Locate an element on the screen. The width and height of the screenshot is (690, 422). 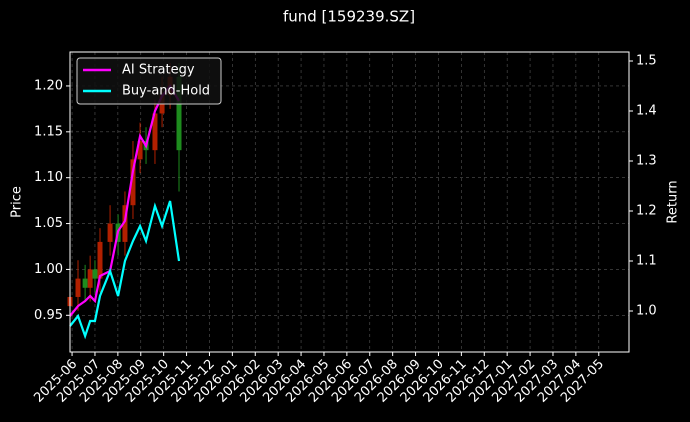
y2-tick-label: 1.5 is located at coordinates (646, 61).